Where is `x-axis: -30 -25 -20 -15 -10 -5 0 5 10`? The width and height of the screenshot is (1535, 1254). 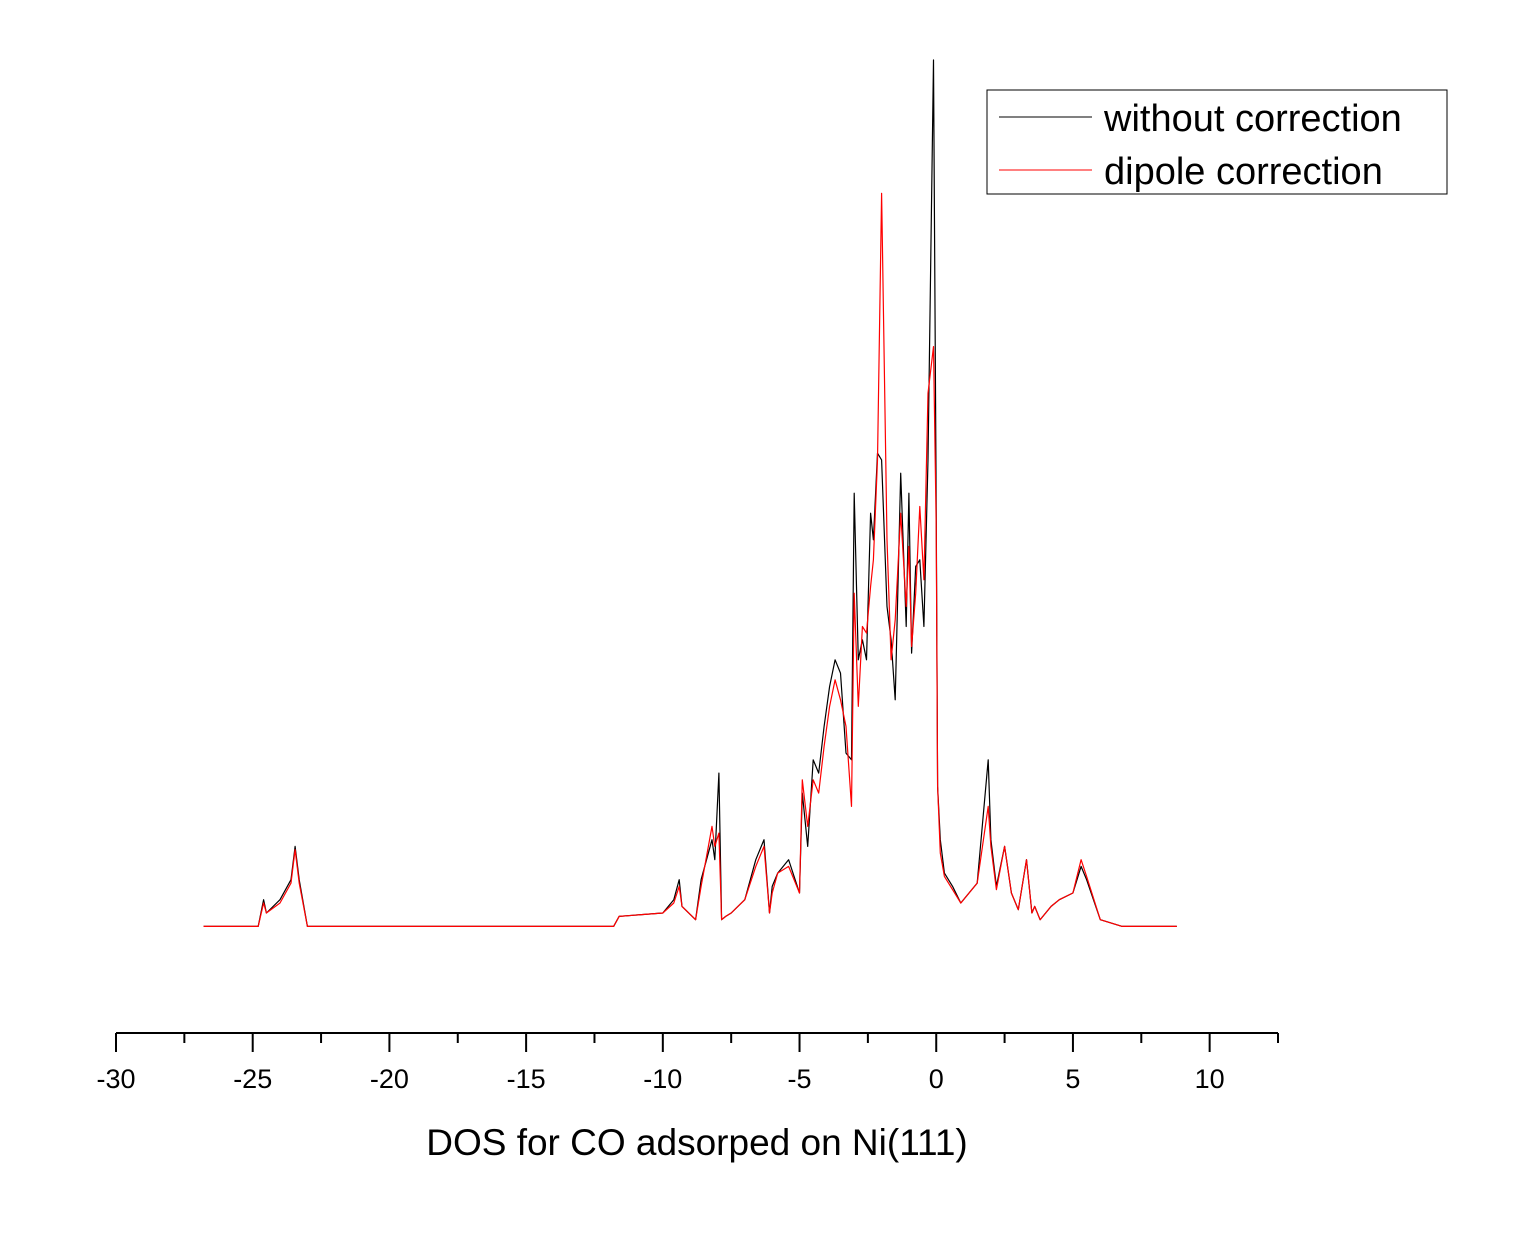
x-axis: -30 -25 -20 -15 -10 -5 0 5 10 is located at coordinates (687, 1063).